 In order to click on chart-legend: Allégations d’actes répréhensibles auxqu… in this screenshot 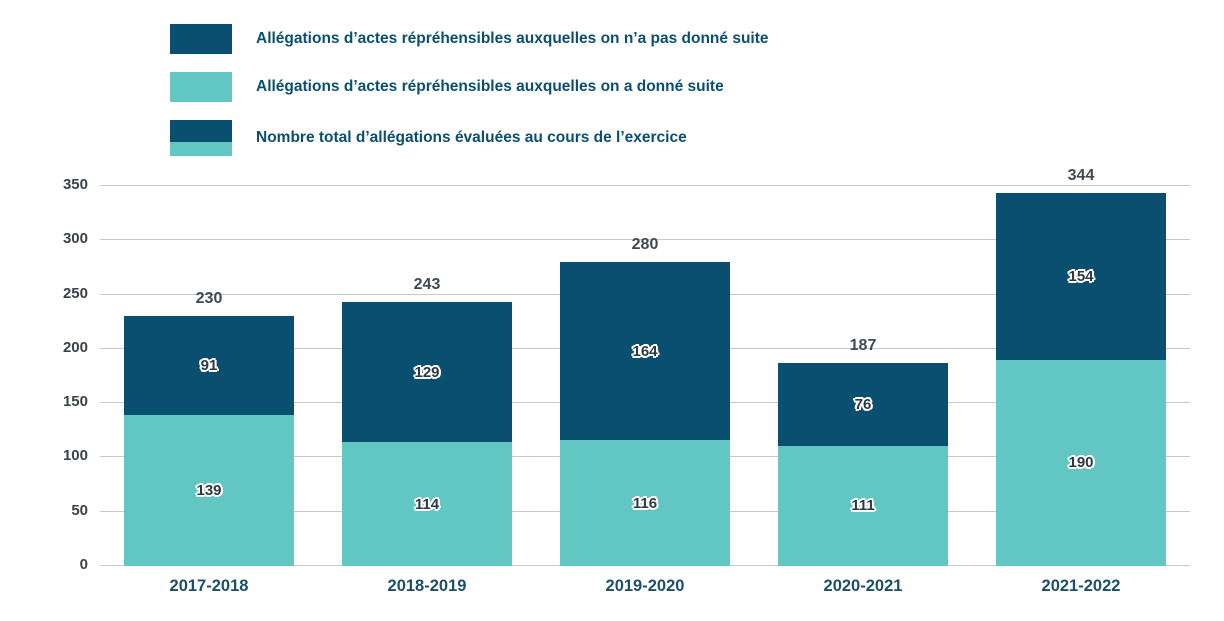, I will do `click(469, 90)`.